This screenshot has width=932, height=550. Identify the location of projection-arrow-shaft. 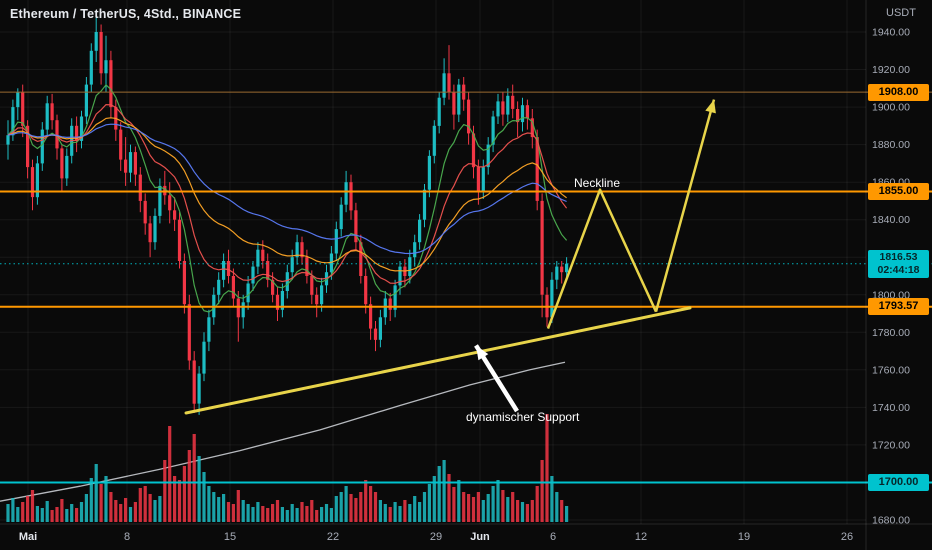
(685, 206).